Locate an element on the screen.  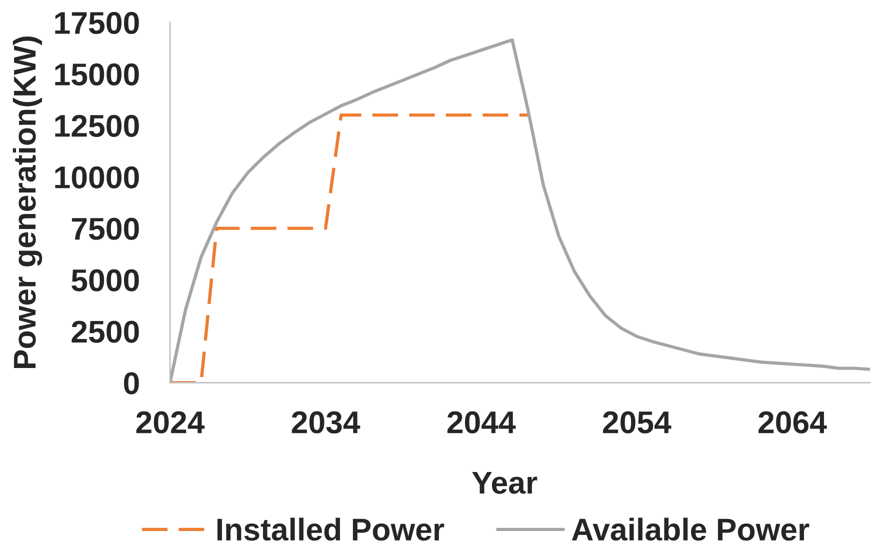
y-tick-label: 12500 is located at coordinates (97, 125).